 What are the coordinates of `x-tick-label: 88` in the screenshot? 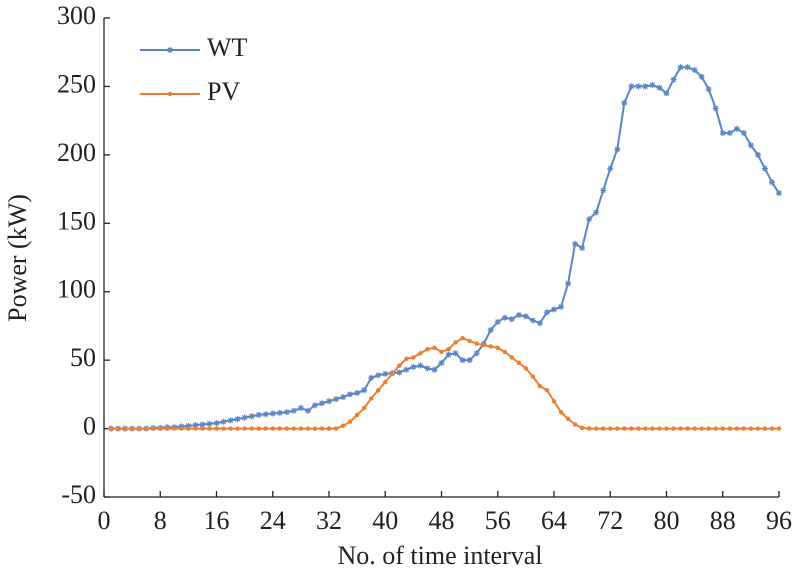 It's located at (723, 520).